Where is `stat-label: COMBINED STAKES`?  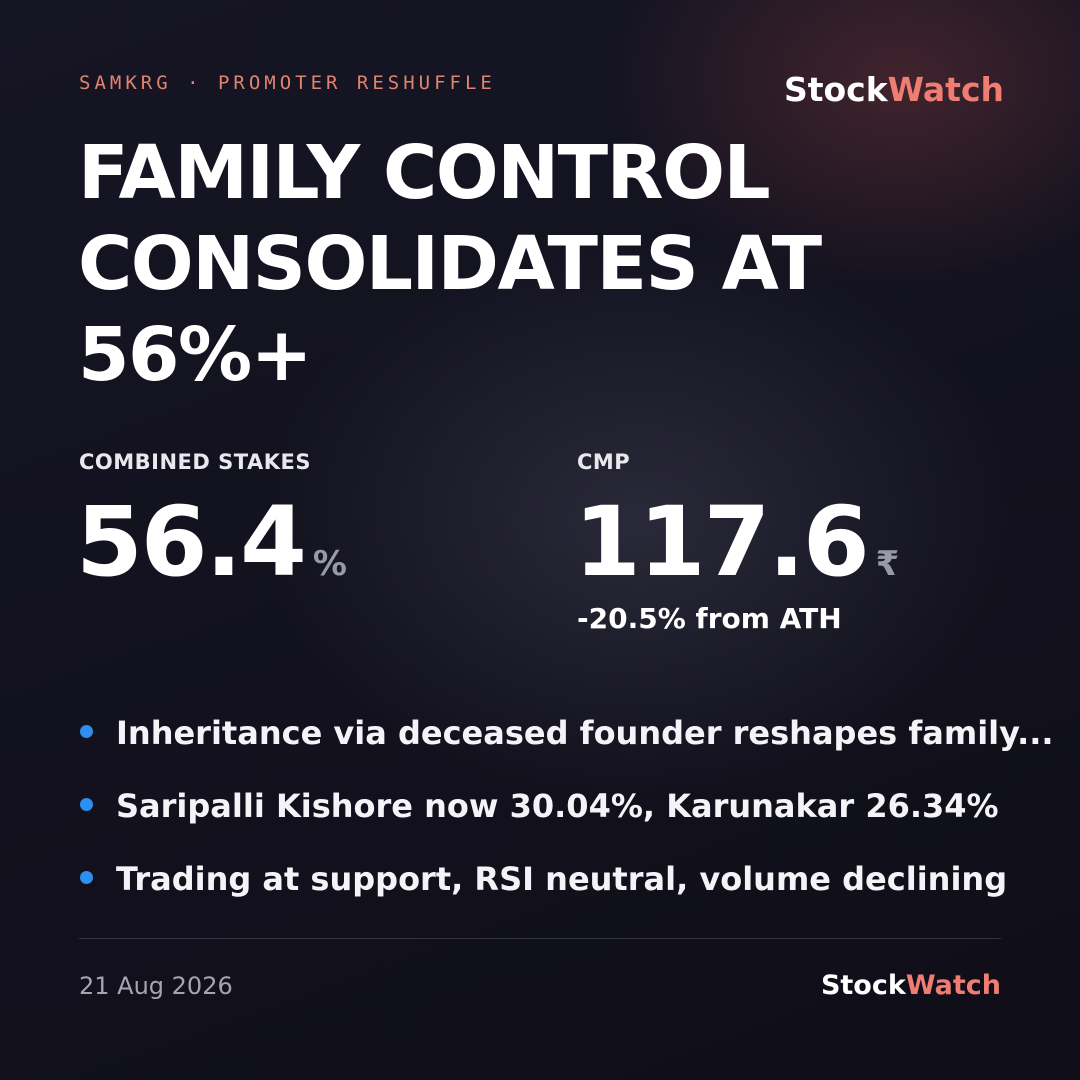 stat-label: COMBINED STAKES is located at coordinates (195, 462).